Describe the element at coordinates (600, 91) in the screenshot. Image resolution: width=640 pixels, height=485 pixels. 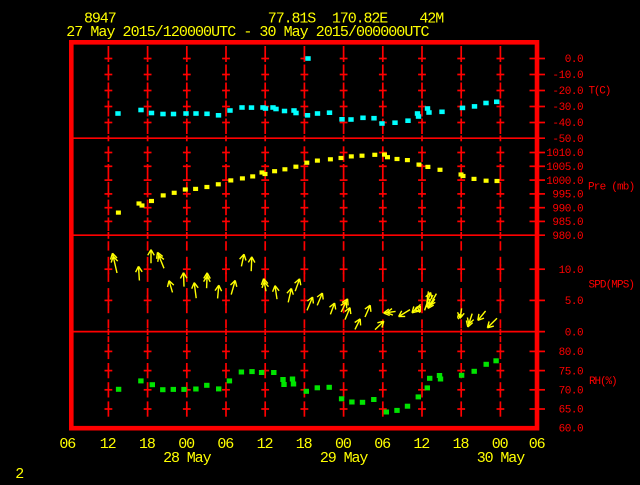
I see `svg-text: T(C)` at that location.